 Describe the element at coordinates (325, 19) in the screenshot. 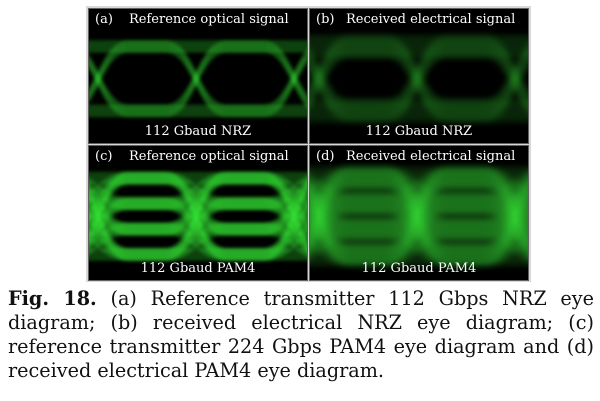

I see `panel-letter: (b)` at that location.